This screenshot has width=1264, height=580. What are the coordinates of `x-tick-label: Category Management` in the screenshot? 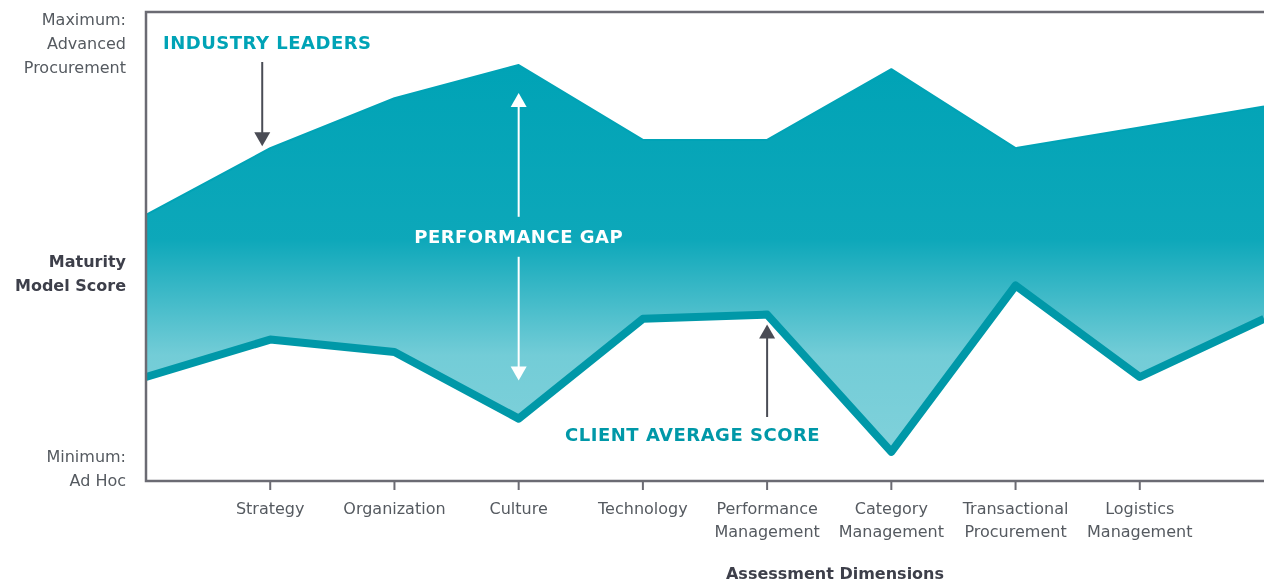 It's located at (891, 520).